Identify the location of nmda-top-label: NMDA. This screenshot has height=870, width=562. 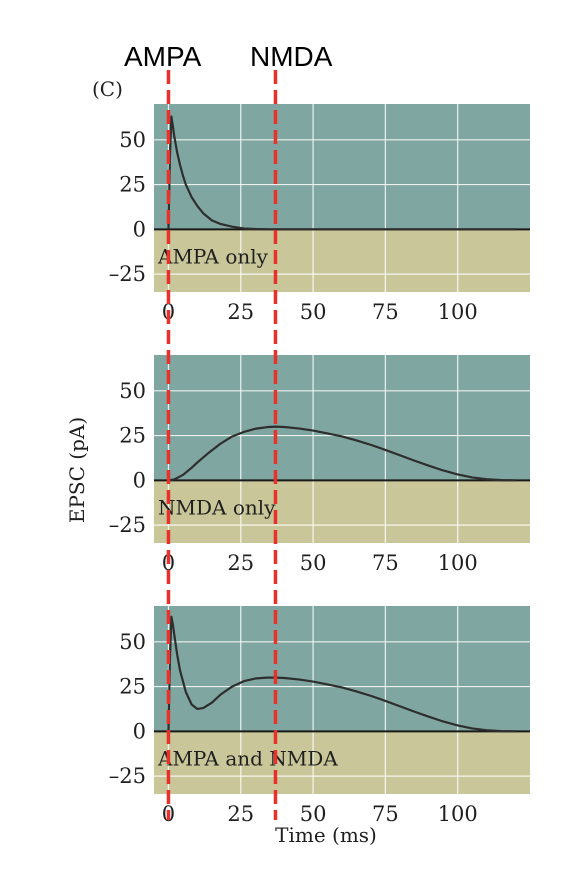
(291, 56).